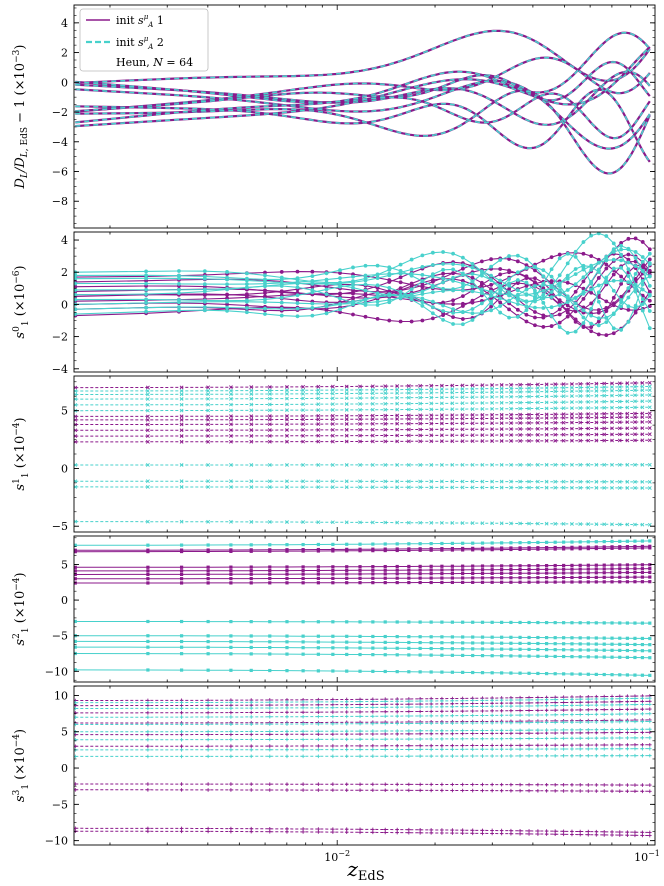 This screenshot has height=886, width=664. What do you see at coordinates (64, 53) in the screenshot?
I see `ytick-label-DL: 2` at bounding box center [64, 53].